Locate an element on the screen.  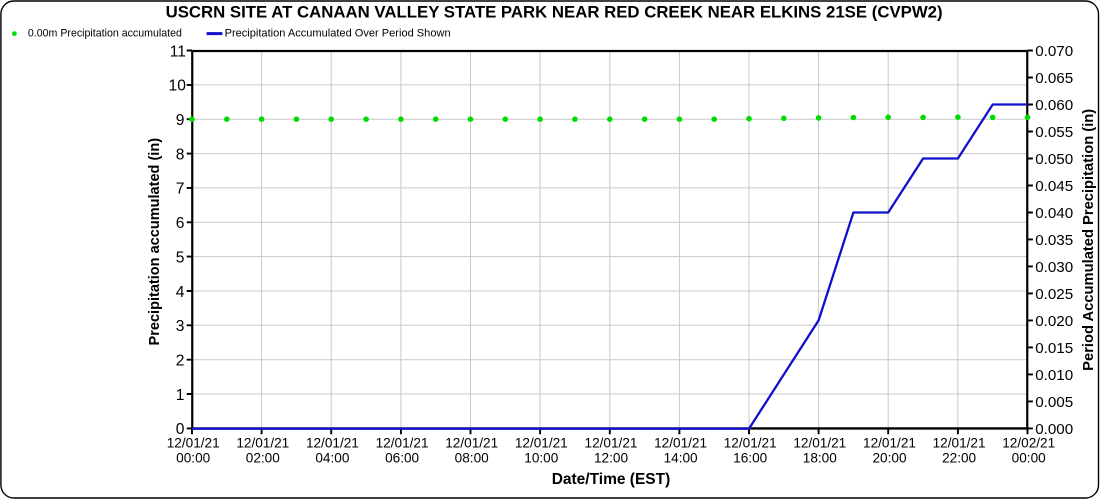
svg-text: 0.040 is located at coordinates (1054, 213).